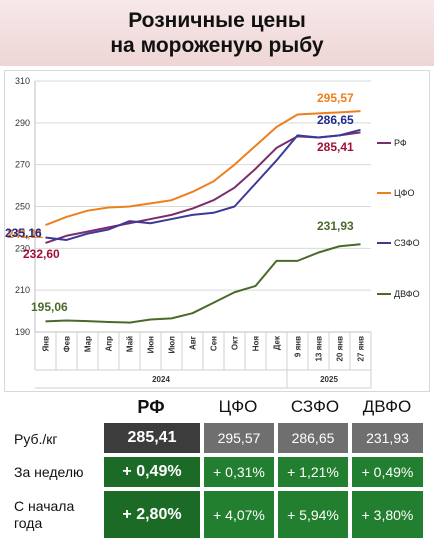 This screenshot has height=548, width=434. Describe the element at coordinates (387, 406) in the screenshot. I see `col-header-dvfo: ДВФО` at that location.